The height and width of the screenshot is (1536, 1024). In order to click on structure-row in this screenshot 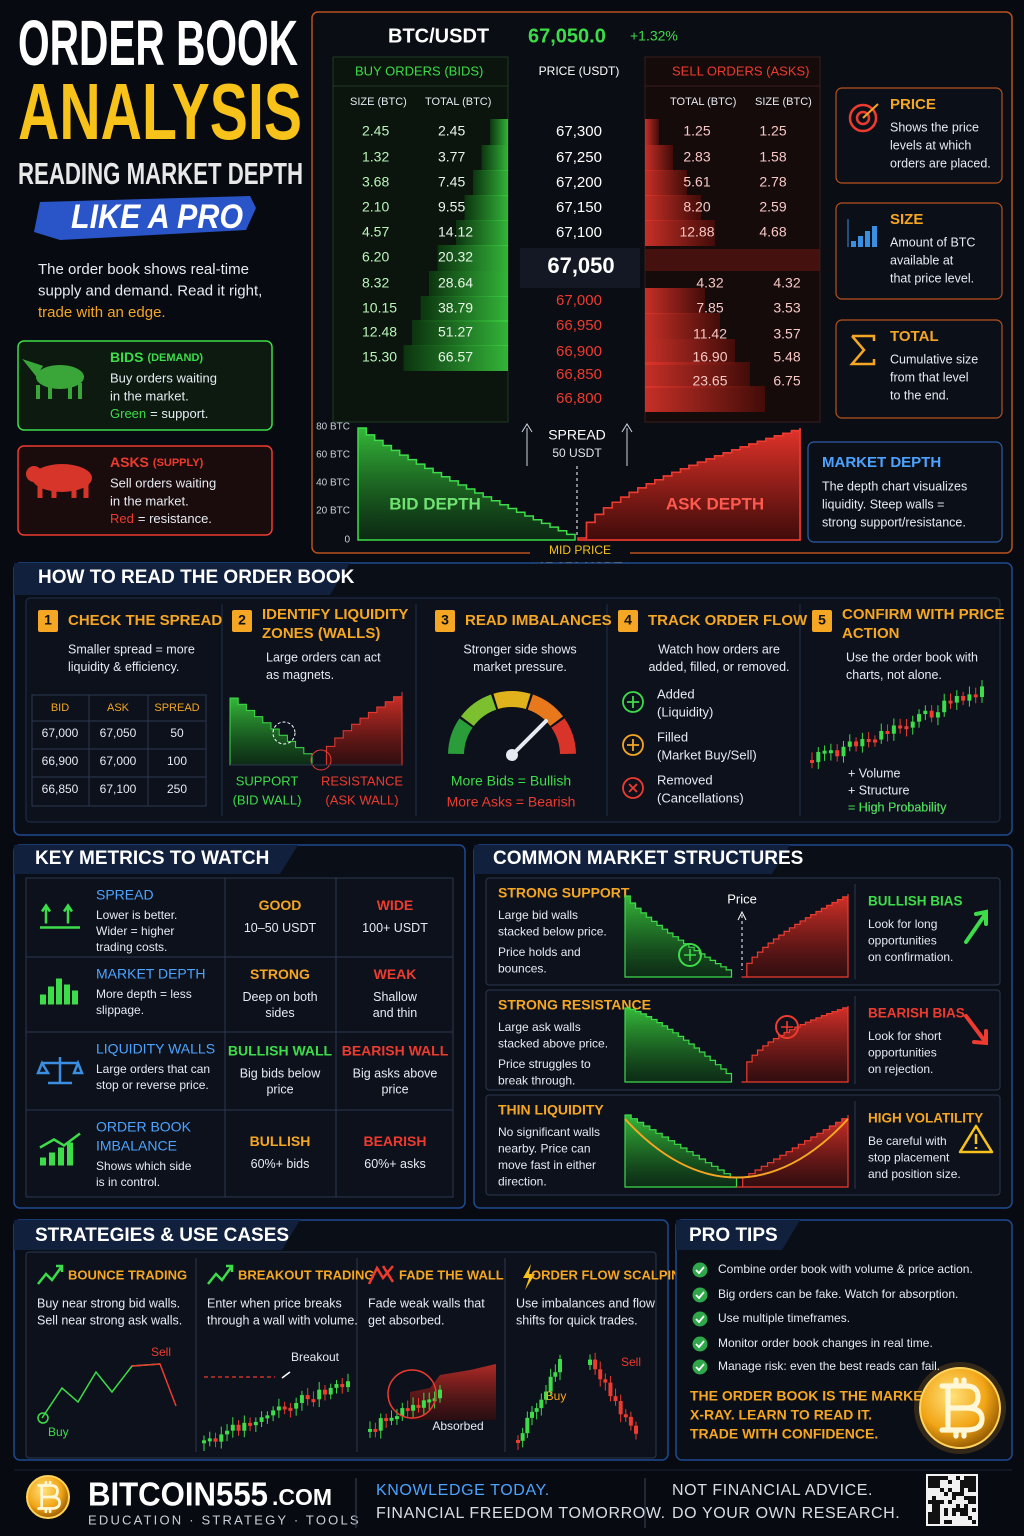, I will do `click(743, 931)`.